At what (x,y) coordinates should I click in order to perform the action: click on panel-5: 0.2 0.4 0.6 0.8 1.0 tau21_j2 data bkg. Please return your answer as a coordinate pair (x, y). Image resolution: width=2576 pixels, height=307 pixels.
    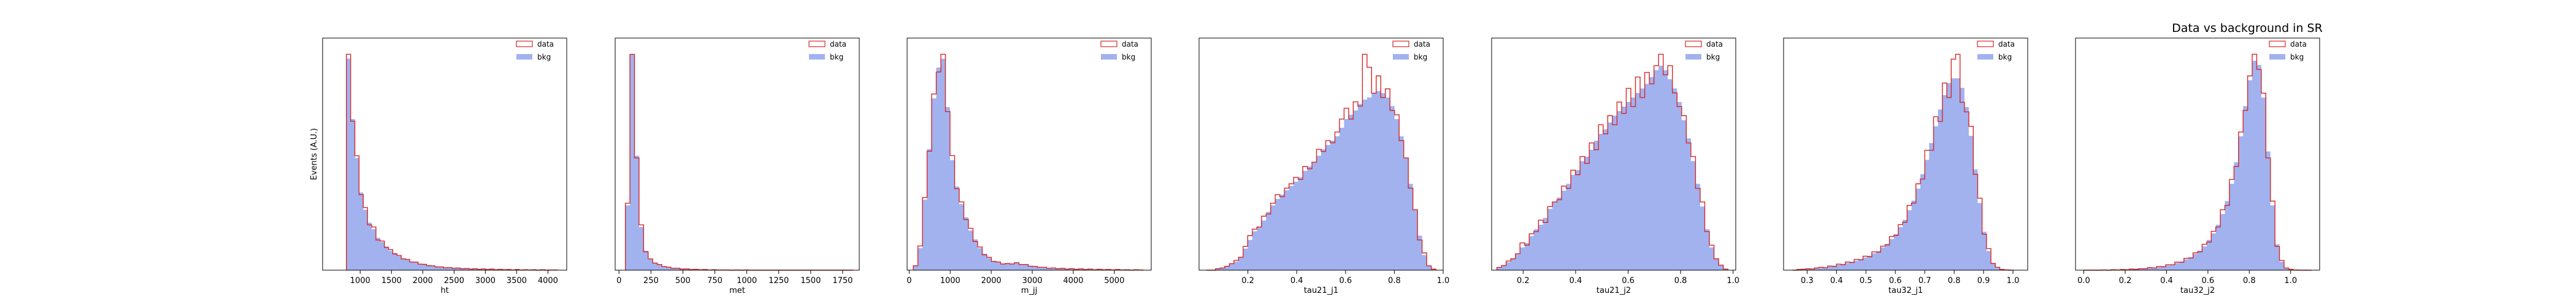
    Looking at the image, I should click on (1615, 166).